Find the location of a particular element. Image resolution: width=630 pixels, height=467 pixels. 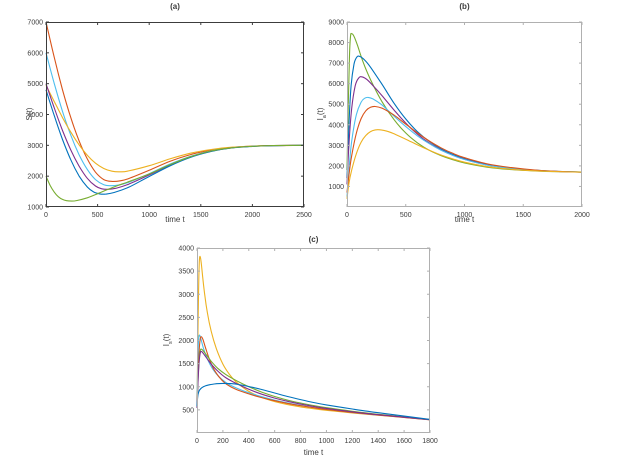

y-tick-label: 9000 is located at coordinates (336, 23).